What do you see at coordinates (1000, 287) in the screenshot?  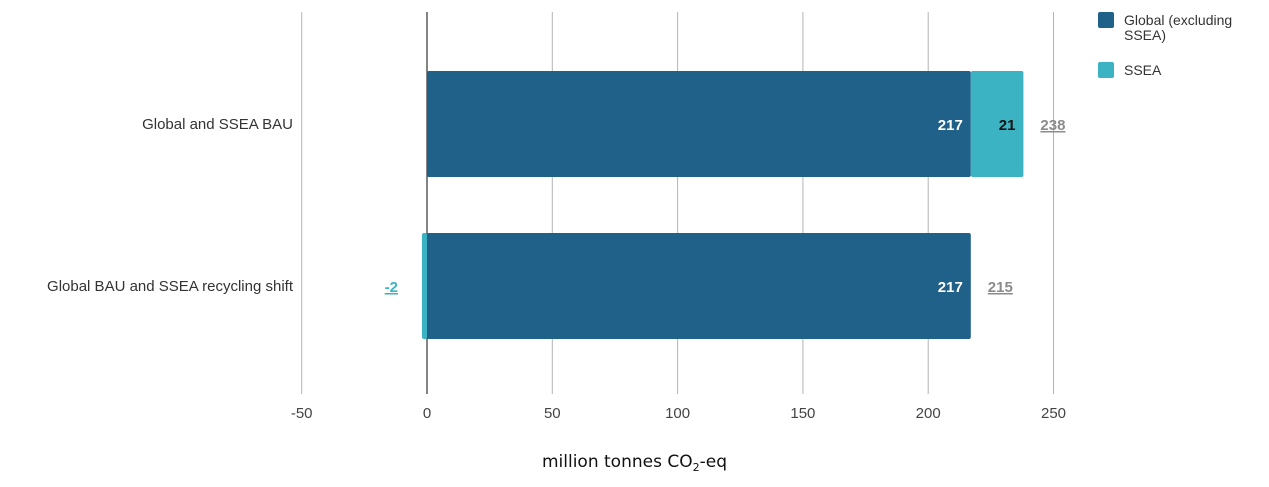 I see `total-label: 215` at bounding box center [1000, 287].